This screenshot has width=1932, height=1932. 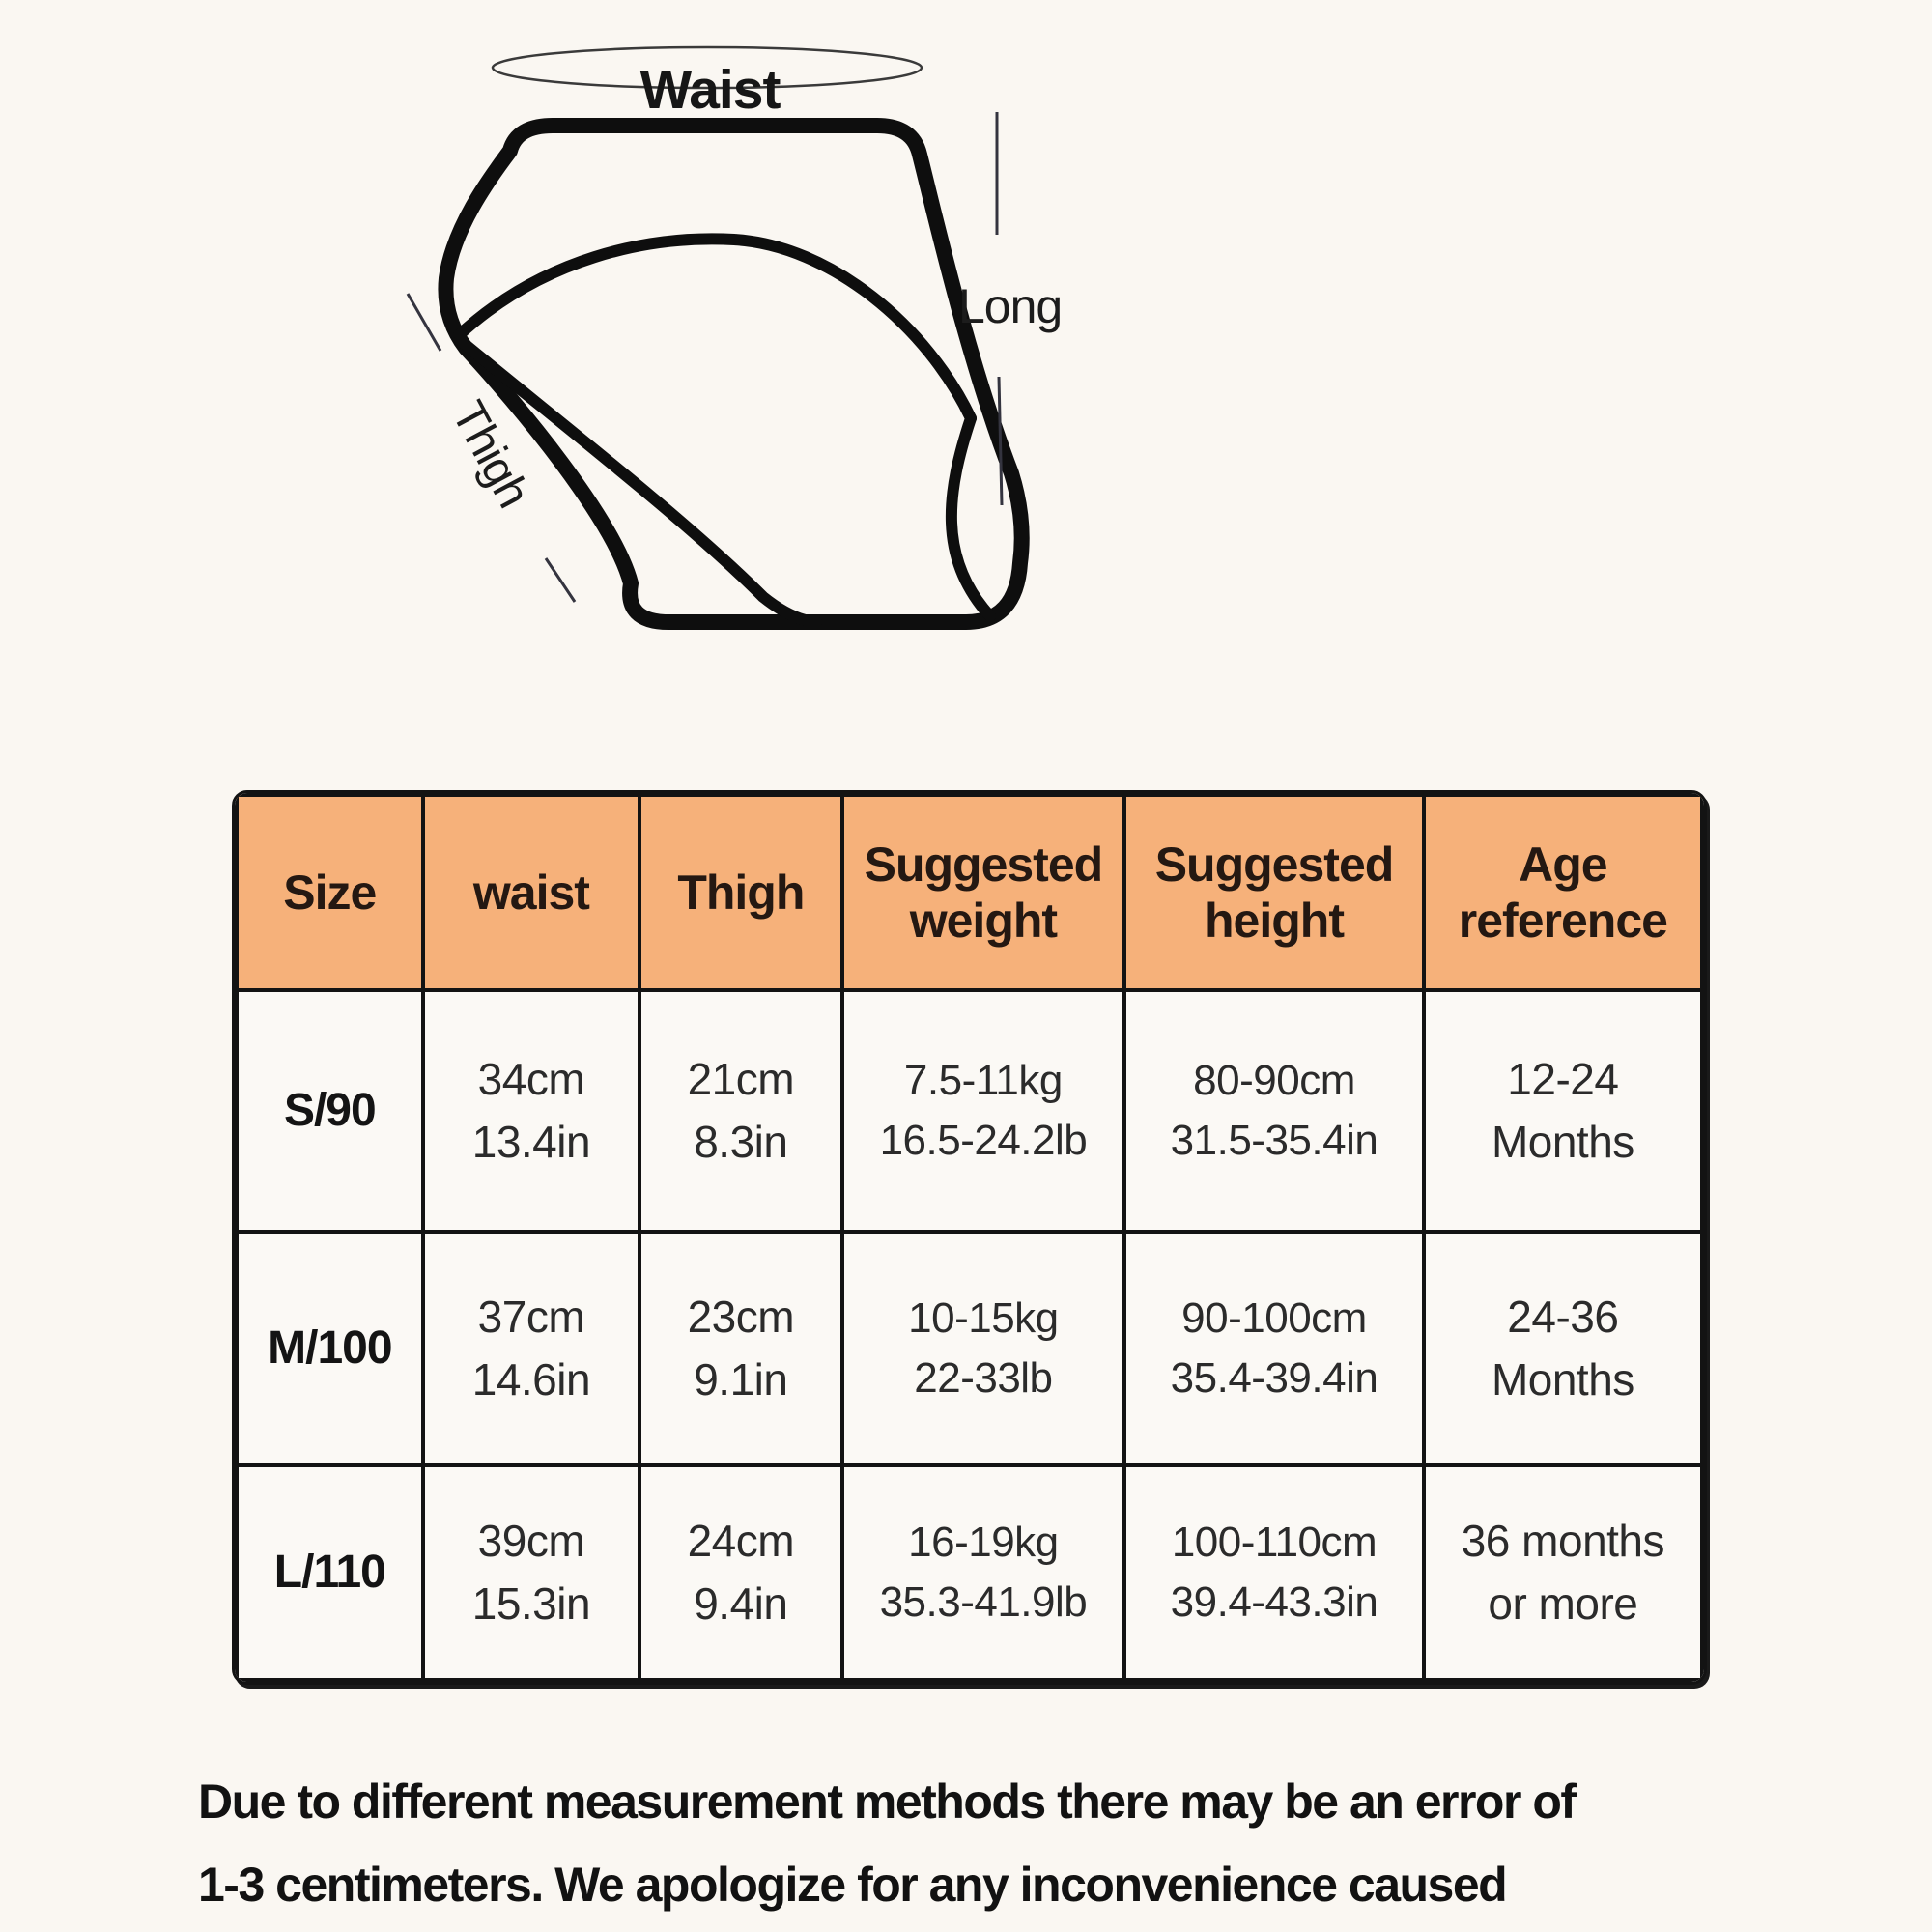 I want to click on thigh-value: 23cm 9.1in, so click(x=741, y=1348).